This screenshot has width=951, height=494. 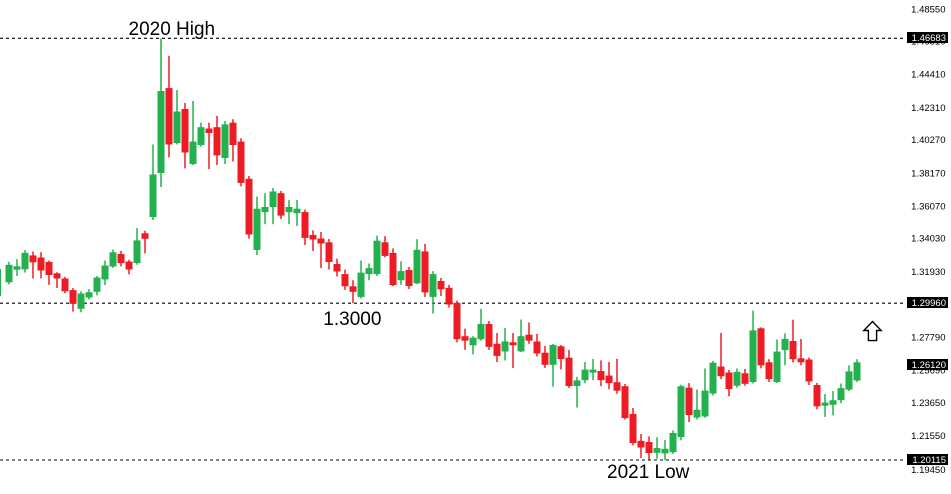 I want to click on svg-text: 1.27790, so click(x=928, y=337).